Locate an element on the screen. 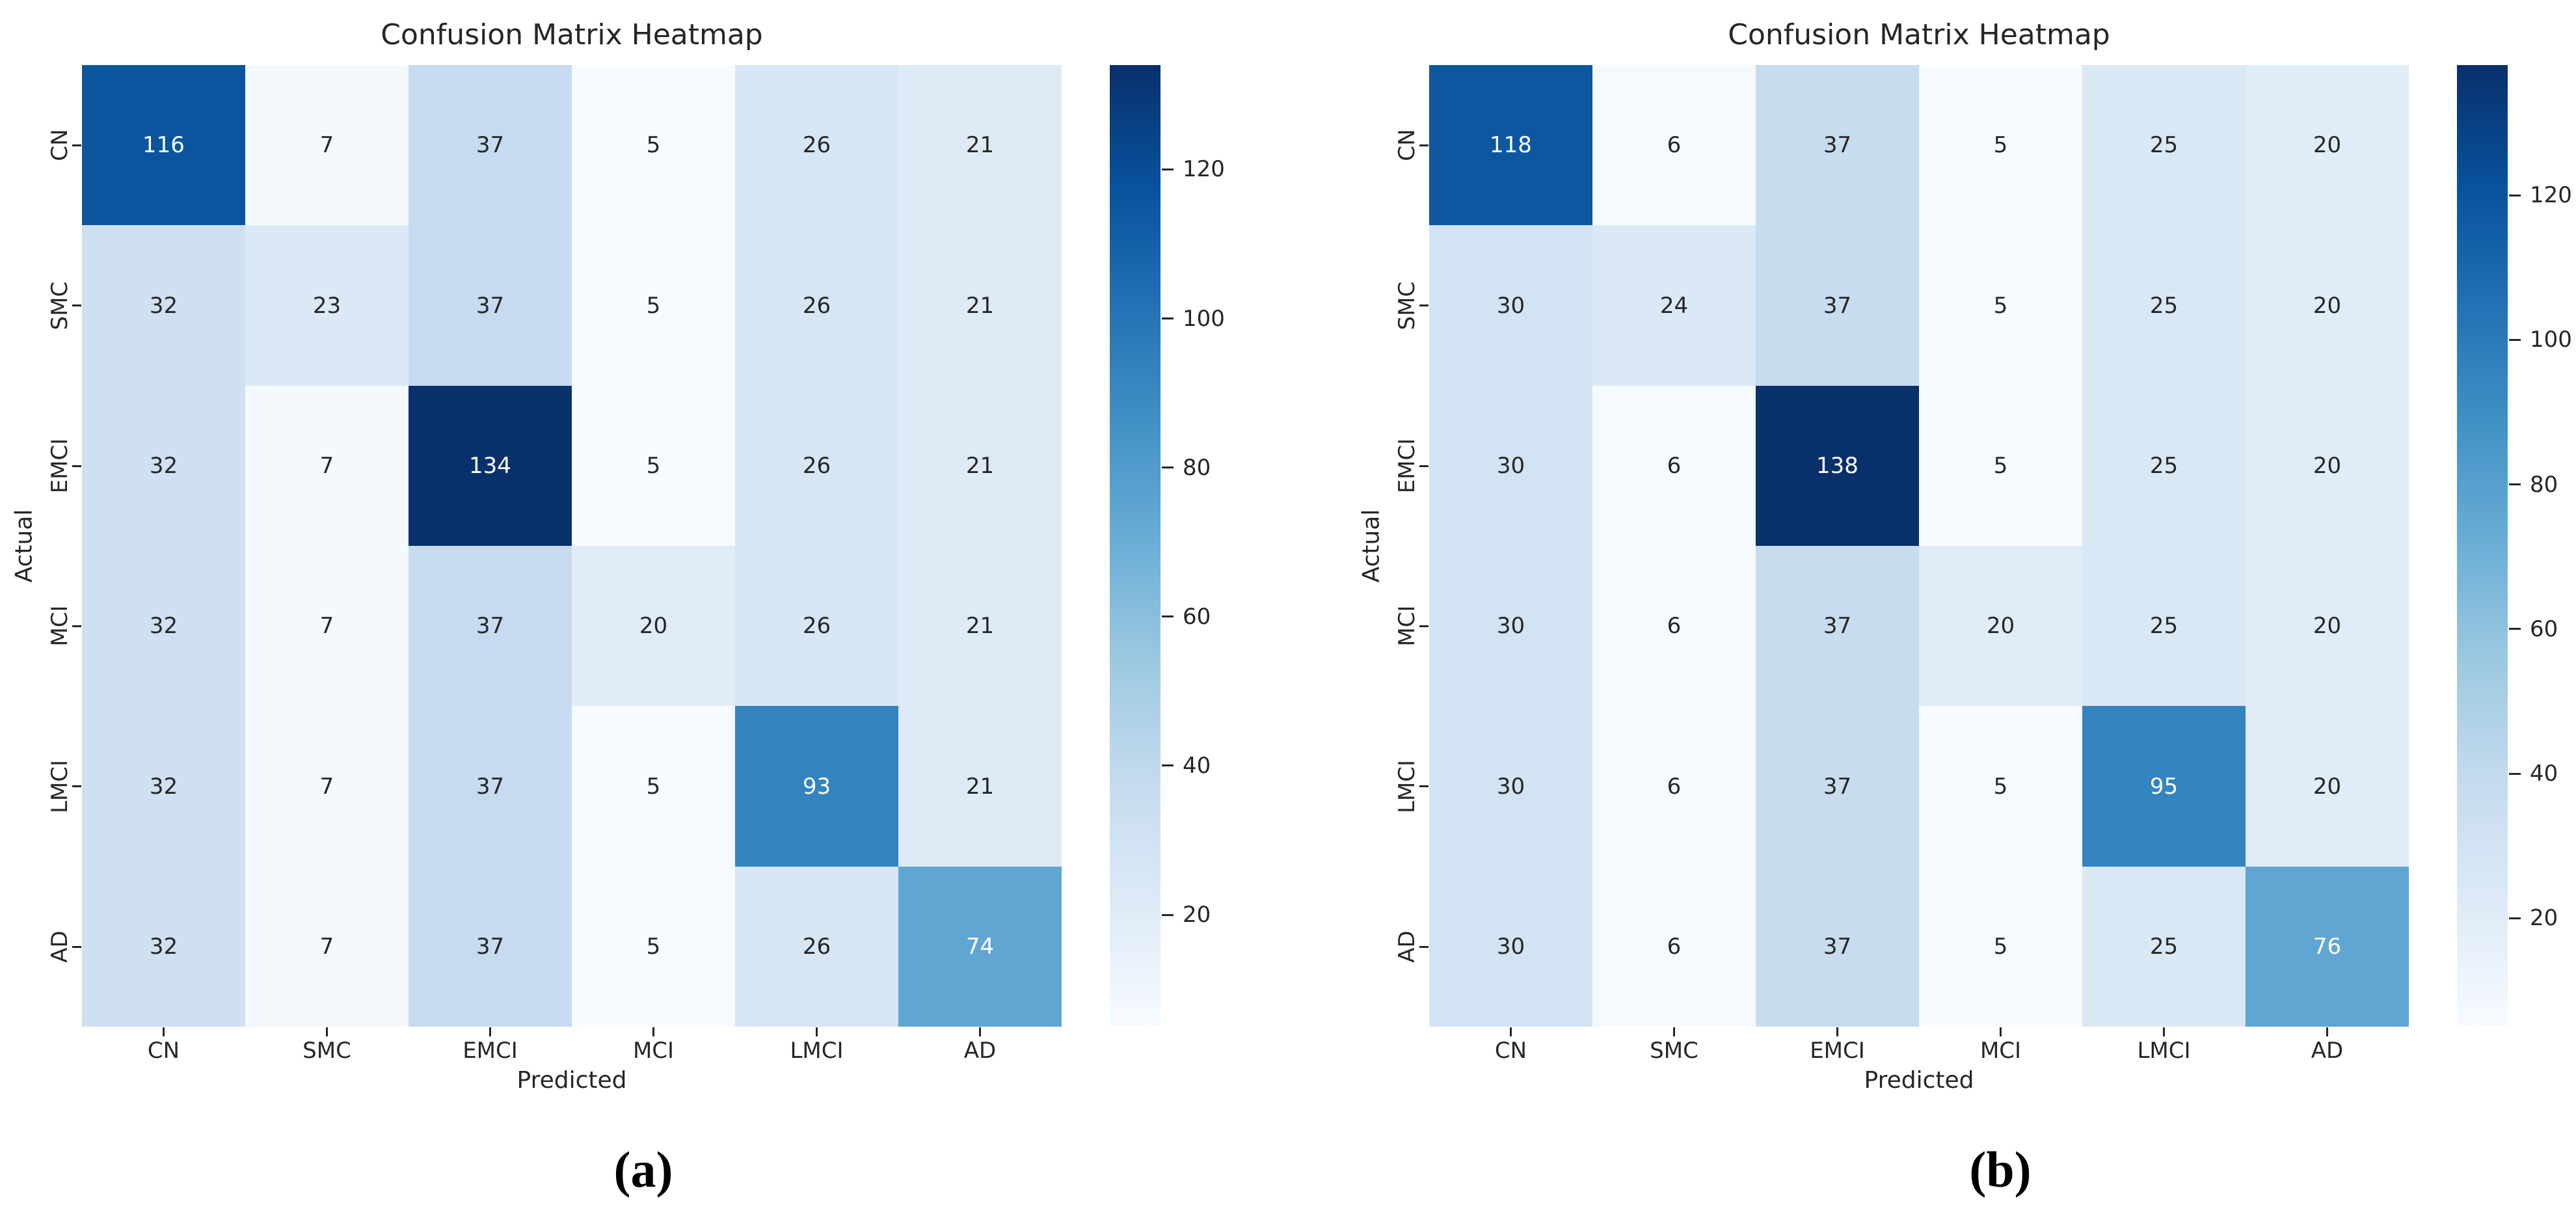  colorbar-tick-label: 40 is located at coordinates (2544, 774).